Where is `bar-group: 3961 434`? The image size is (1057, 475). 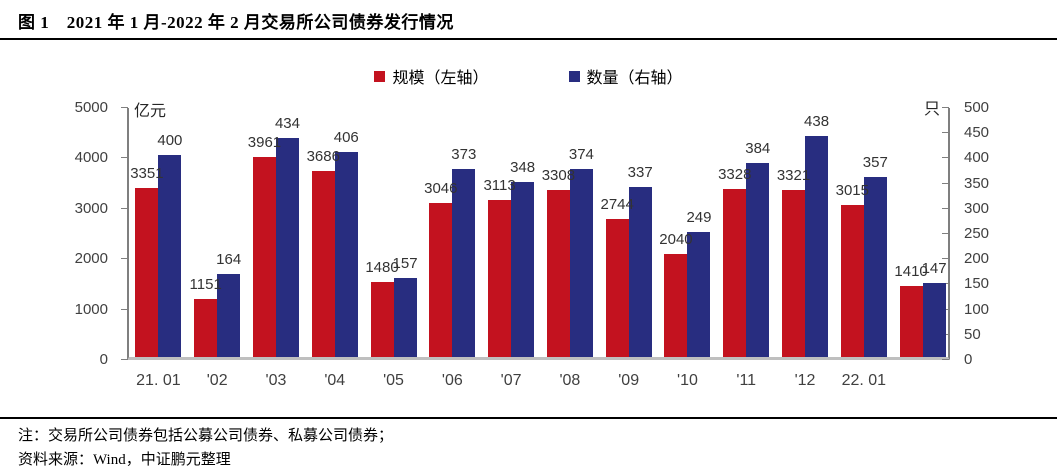
bar-group: 3961 434 is located at coordinates (274, 232).